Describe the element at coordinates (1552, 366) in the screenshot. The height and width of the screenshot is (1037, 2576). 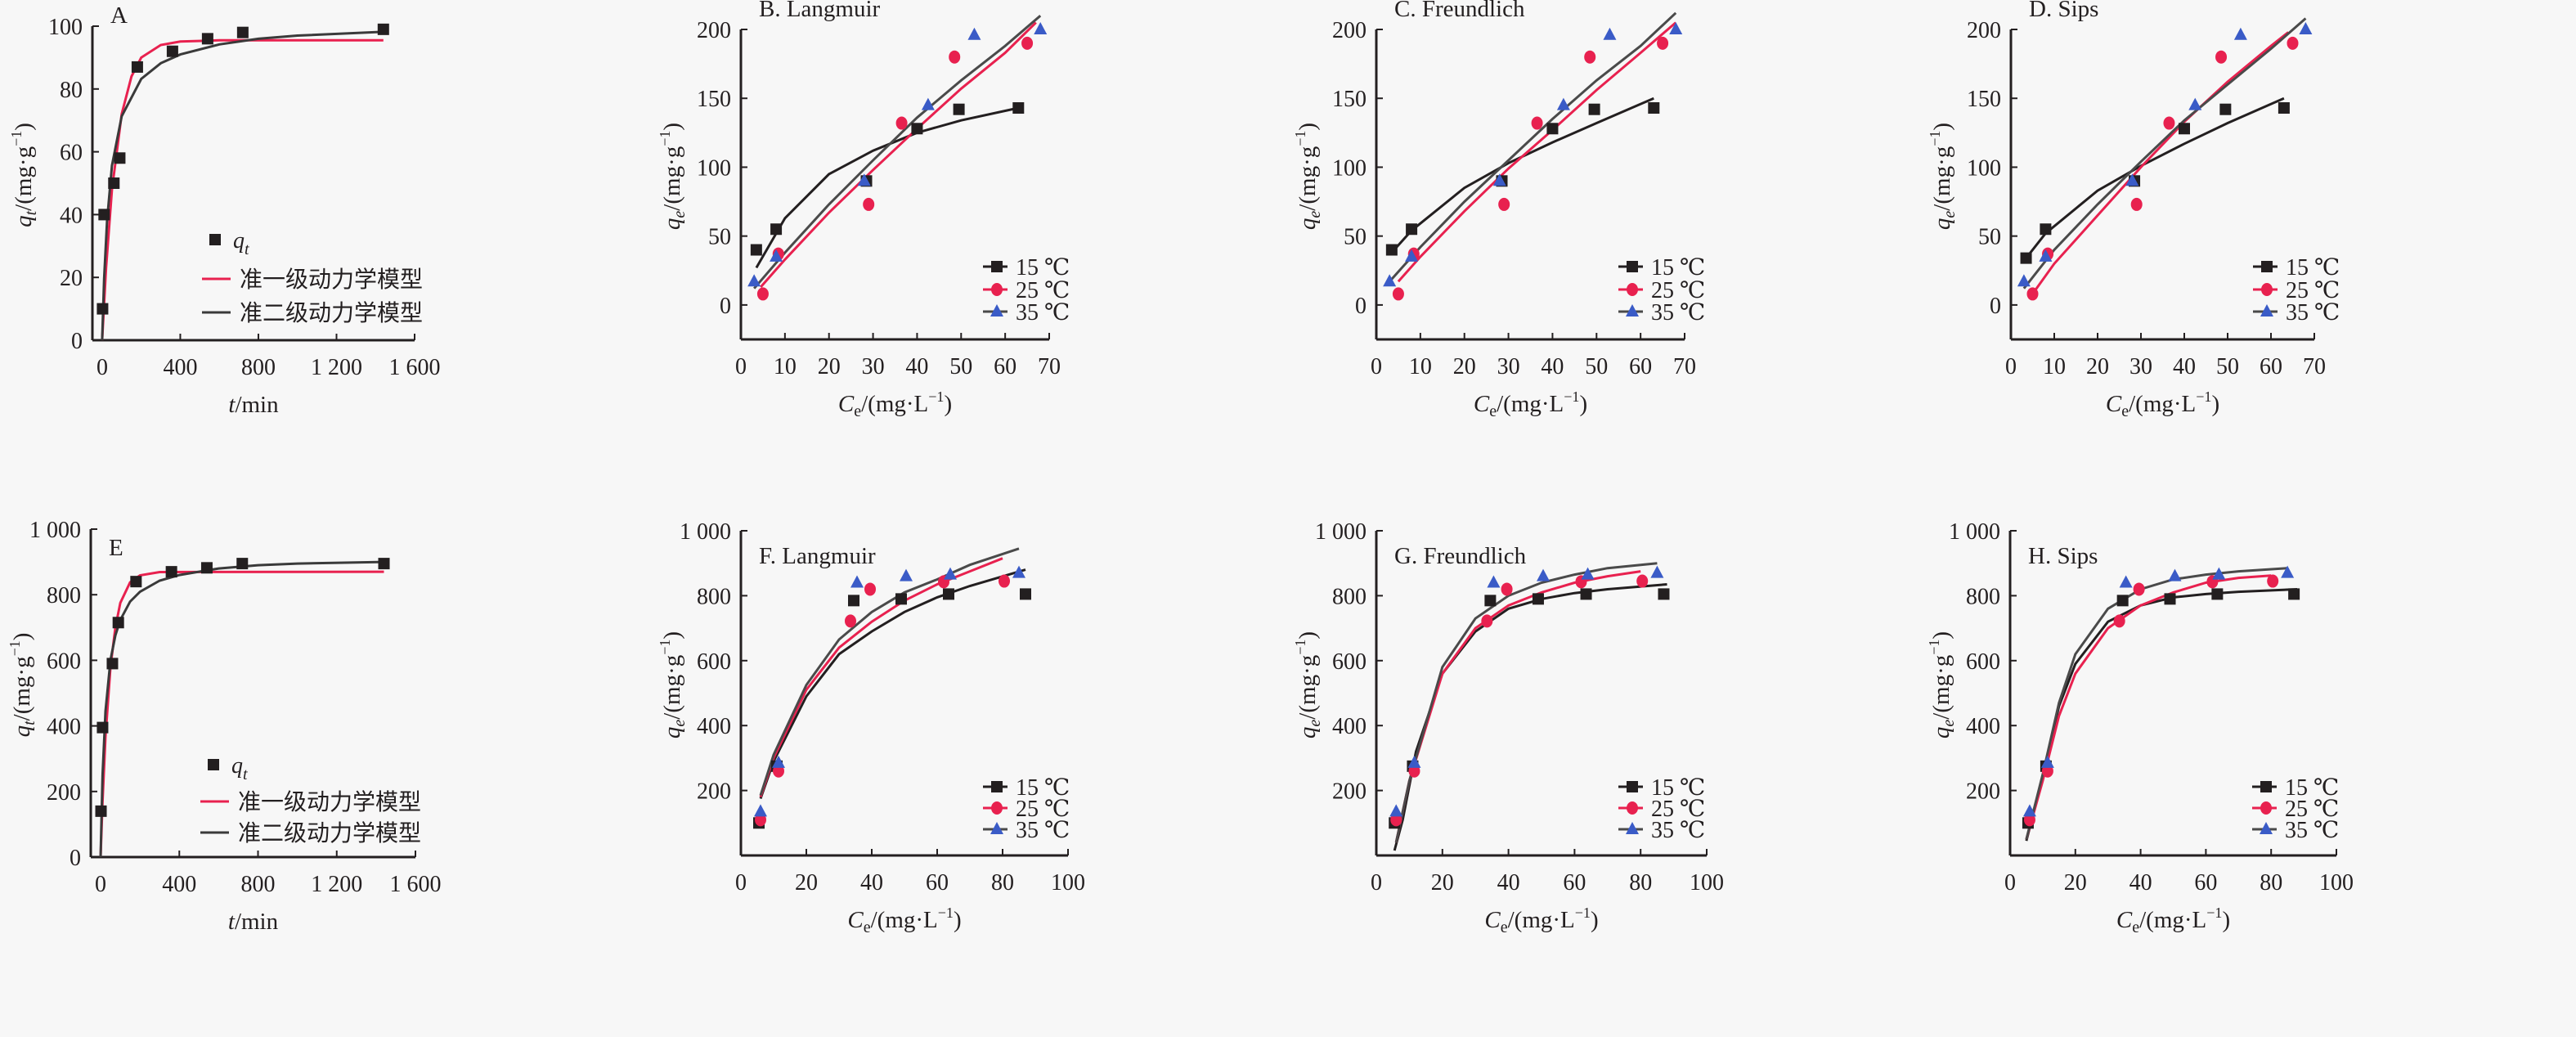
I see `x-tick-label: 40` at that location.